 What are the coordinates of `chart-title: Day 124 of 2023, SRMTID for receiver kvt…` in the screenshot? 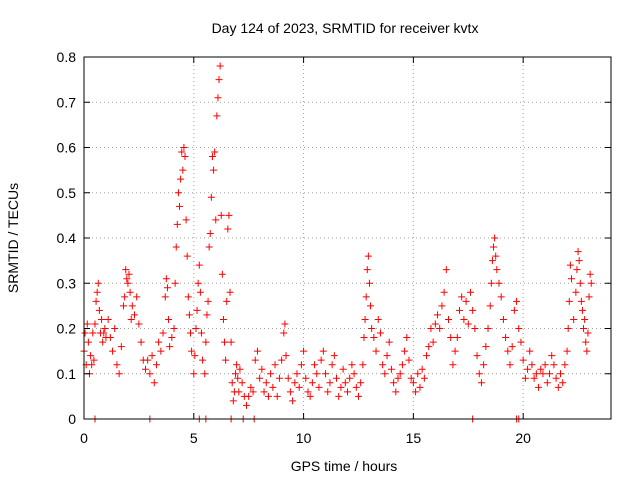 It's located at (345, 28).